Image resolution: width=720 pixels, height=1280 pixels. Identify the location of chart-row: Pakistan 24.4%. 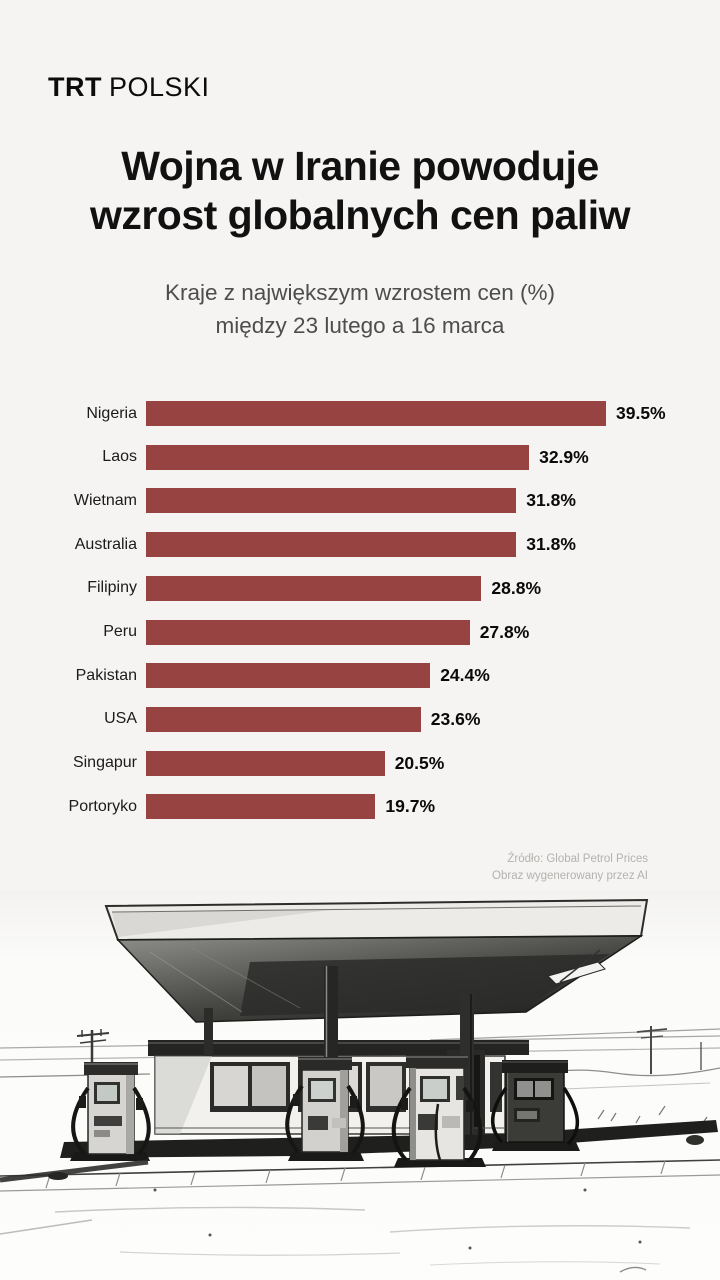
(360, 676).